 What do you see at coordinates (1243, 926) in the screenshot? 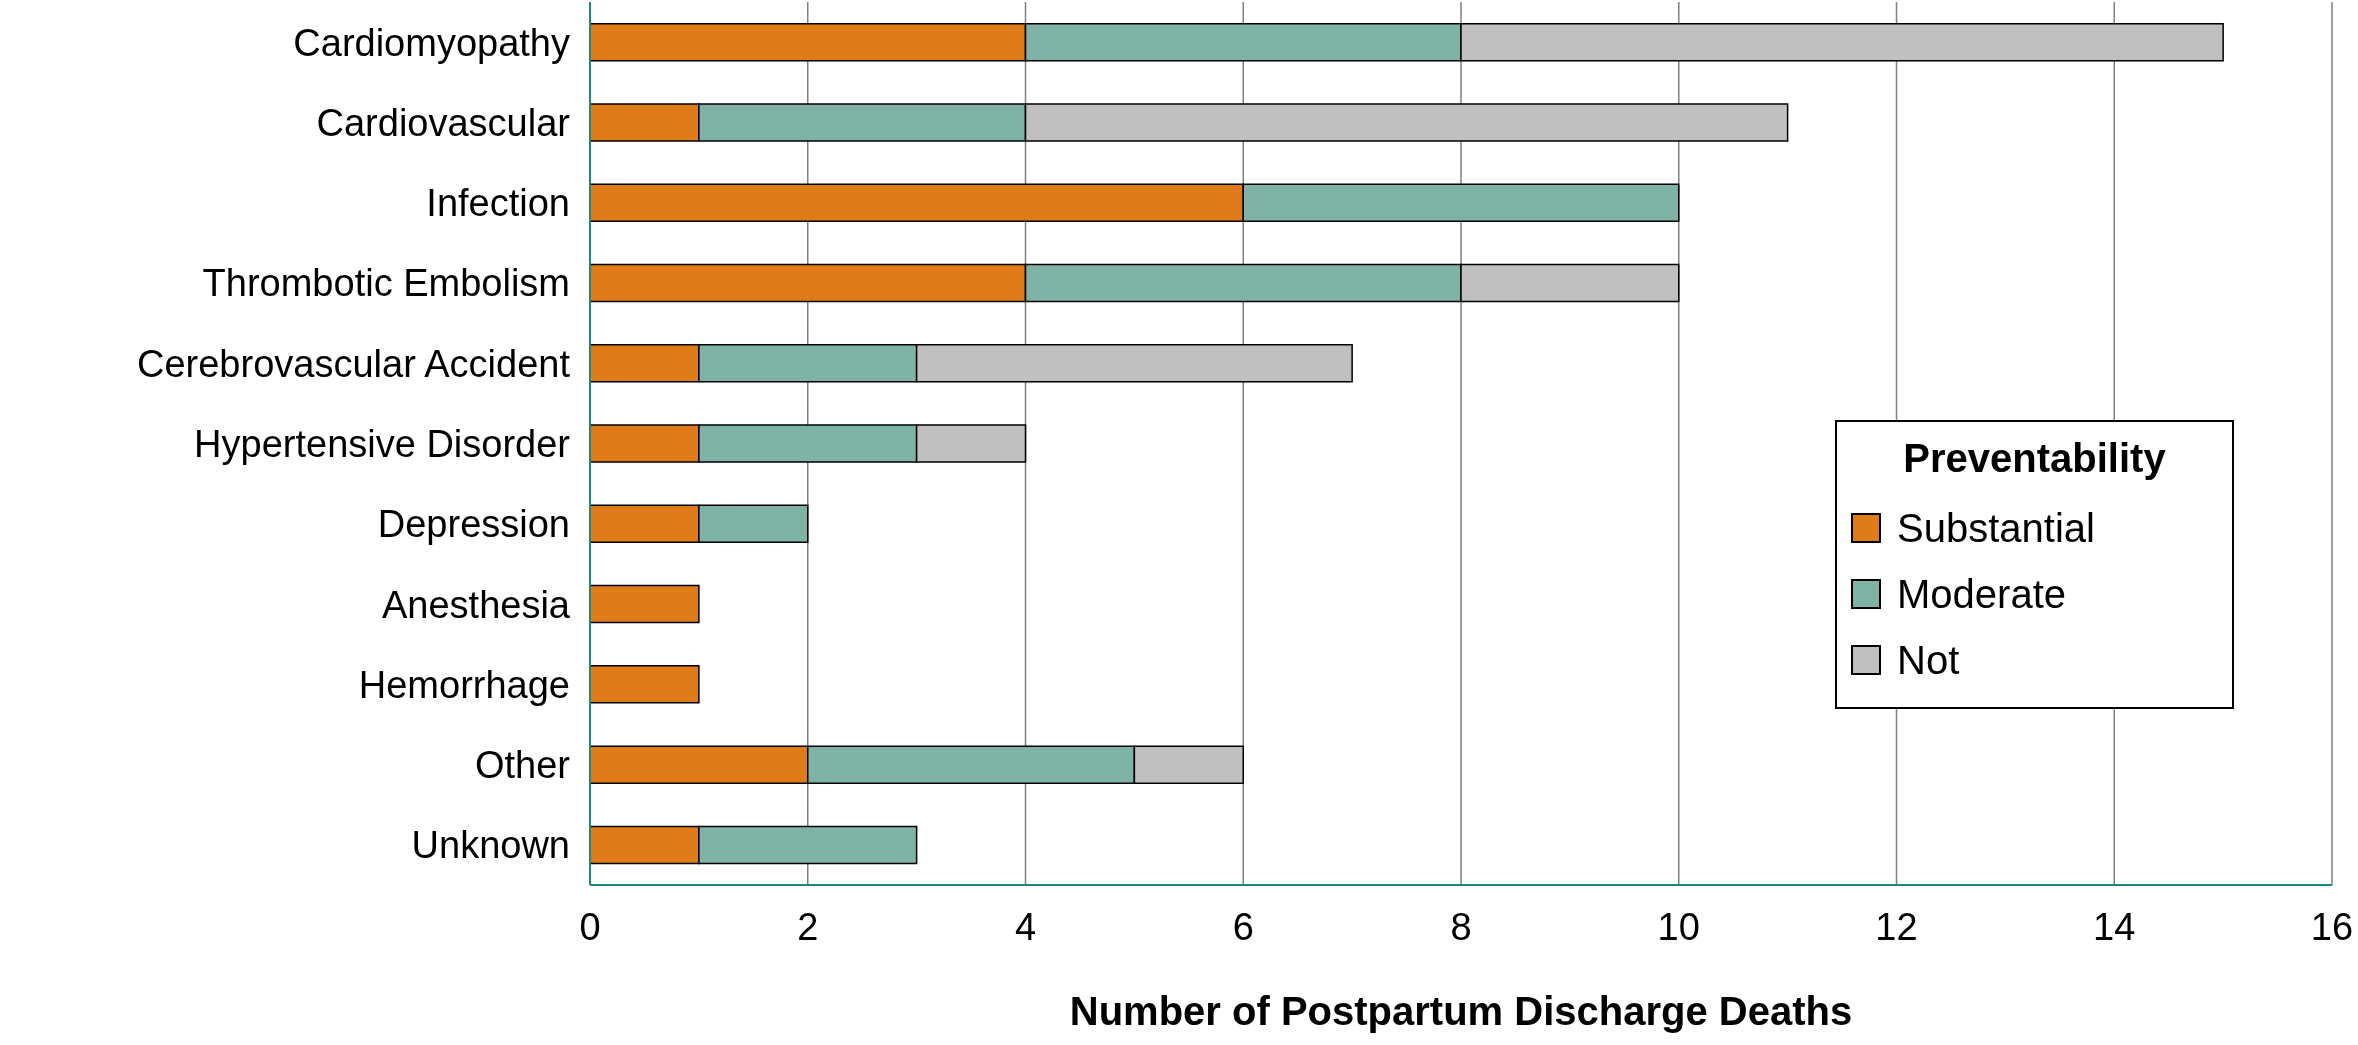
I see `x-tick-label: 6` at bounding box center [1243, 926].